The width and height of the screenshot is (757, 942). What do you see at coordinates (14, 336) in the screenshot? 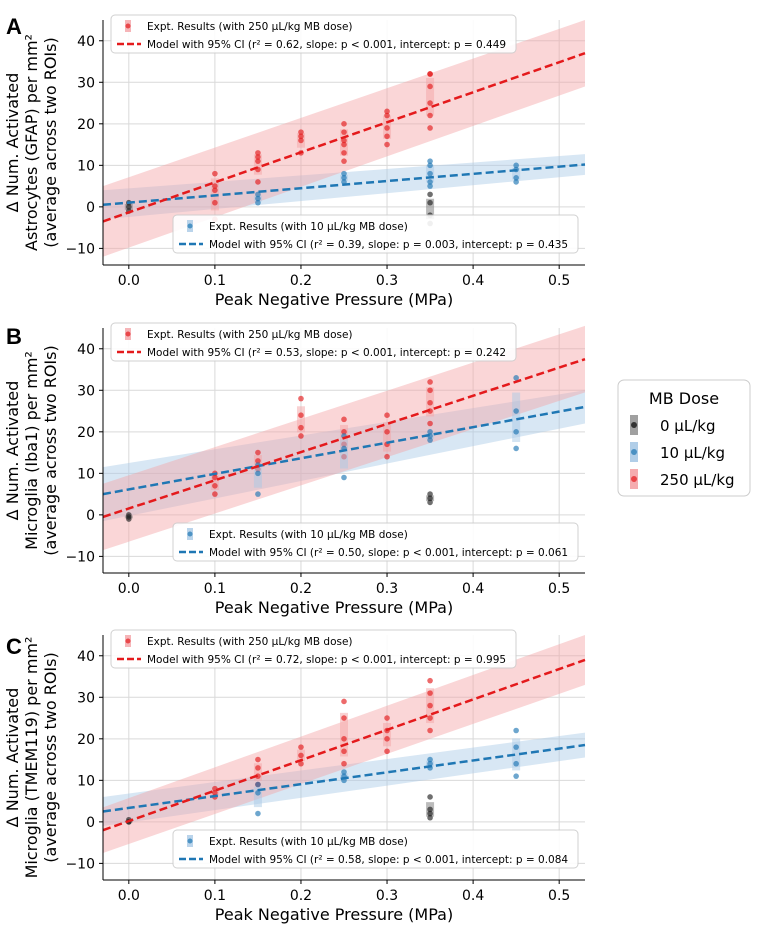
I see `panel-letter: B` at bounding box center [14, 336].